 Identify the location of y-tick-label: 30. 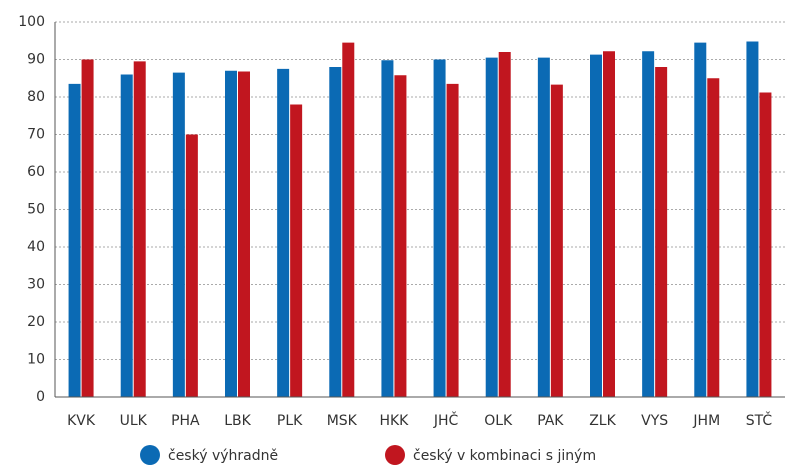
(36, 285).